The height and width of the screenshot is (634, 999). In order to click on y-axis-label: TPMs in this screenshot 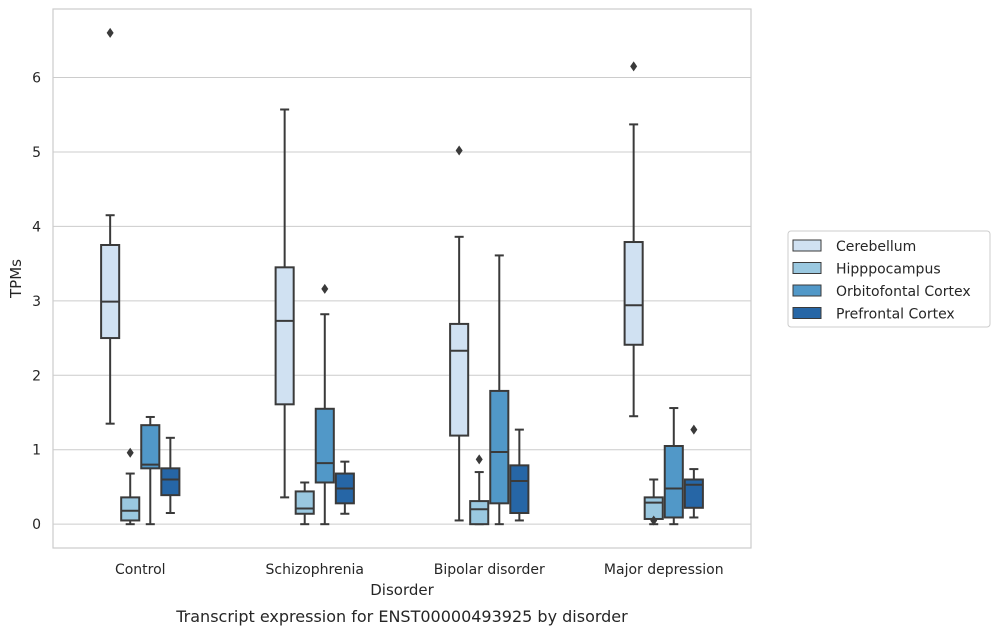, I will do `click(16, 279)`.